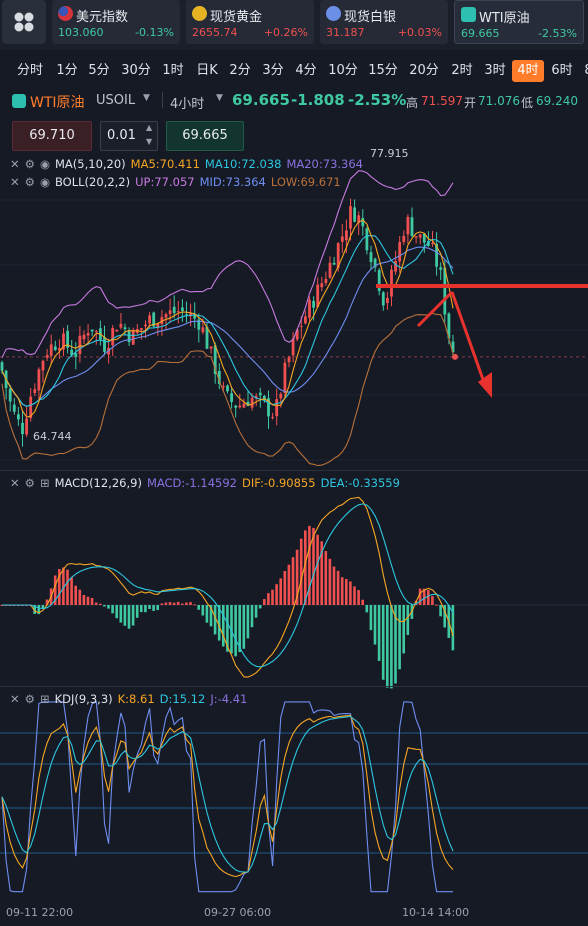 The image size is (588, 926). I want to click on lot-size-input: 0.01, so click(129, 136).